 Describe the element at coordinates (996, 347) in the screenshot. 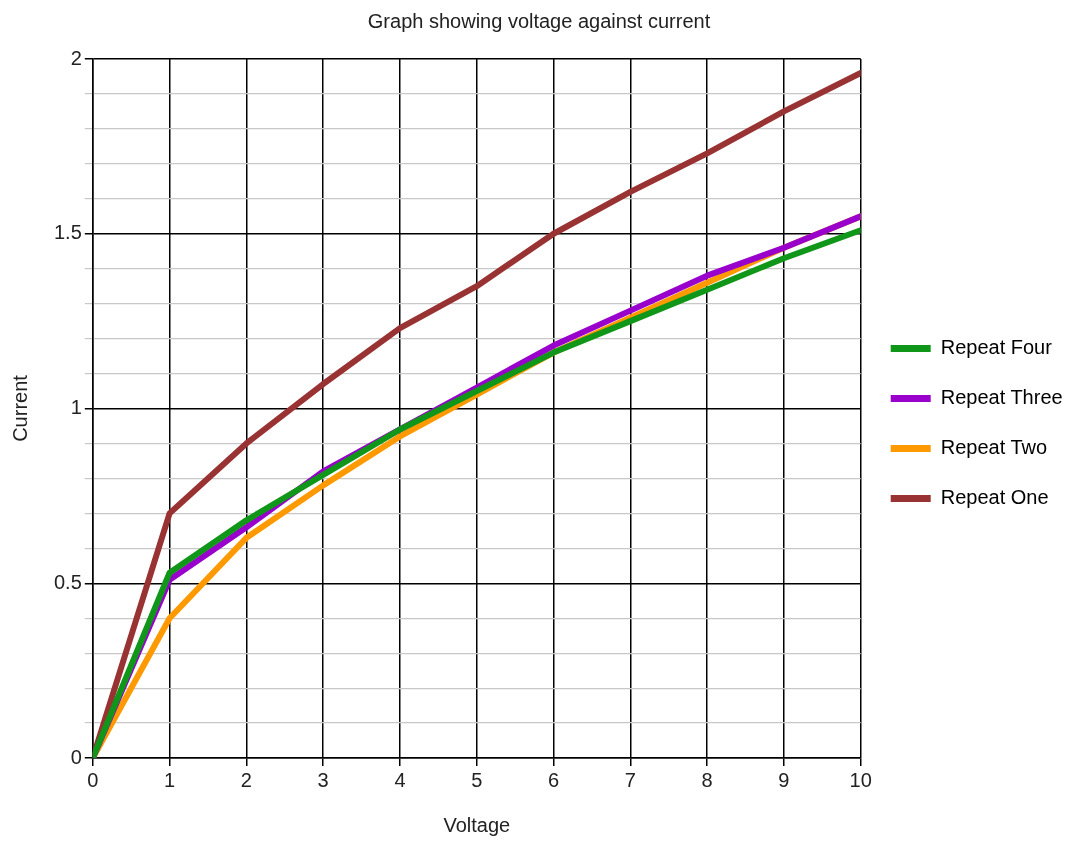

I see `legend-label: Repeat Four` at that location.